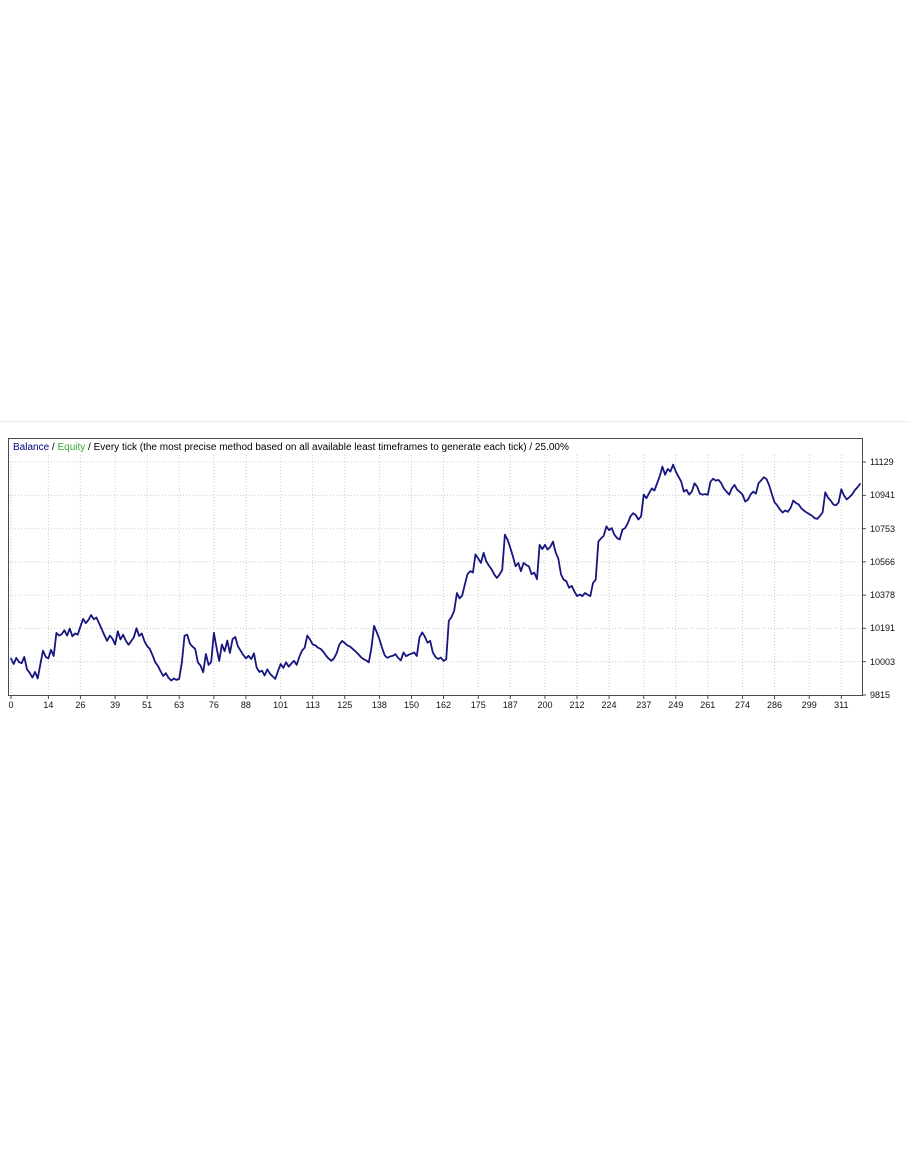  I want to click on y-axis-label: 11129, so click(882, 462).